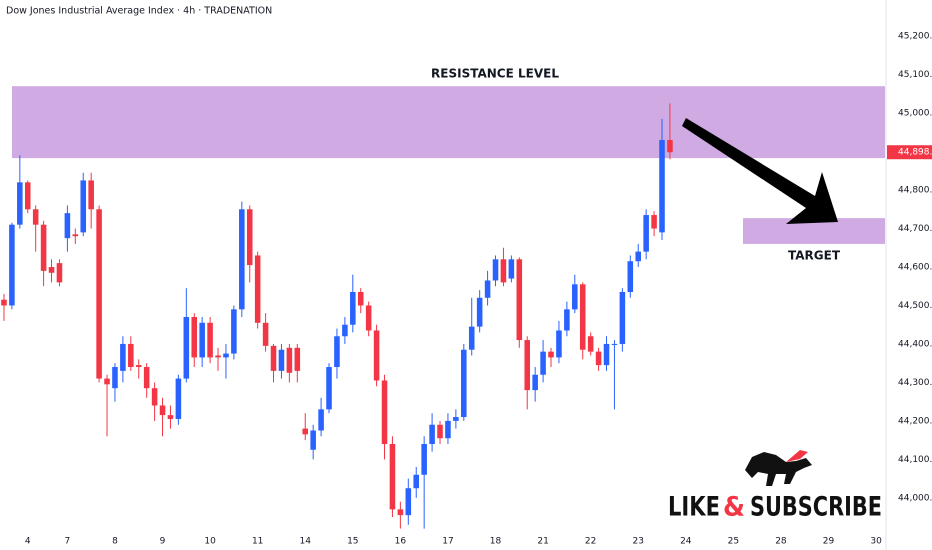 This screenshot has height=550, width=932. Describe the element at coordinates (448, 122) in the screenshot. I see `zone` at that location.